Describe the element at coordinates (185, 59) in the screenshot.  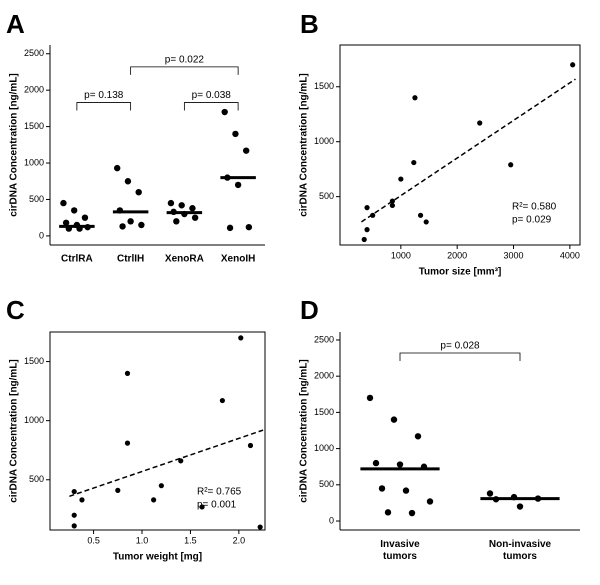
I see `p-value: p= 0.022` at that location.